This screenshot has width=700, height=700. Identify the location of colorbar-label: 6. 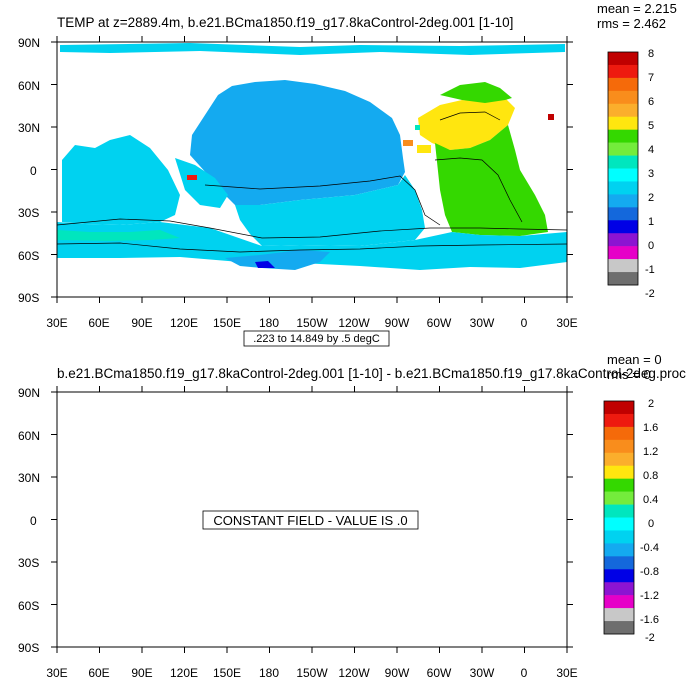
(651, 102).